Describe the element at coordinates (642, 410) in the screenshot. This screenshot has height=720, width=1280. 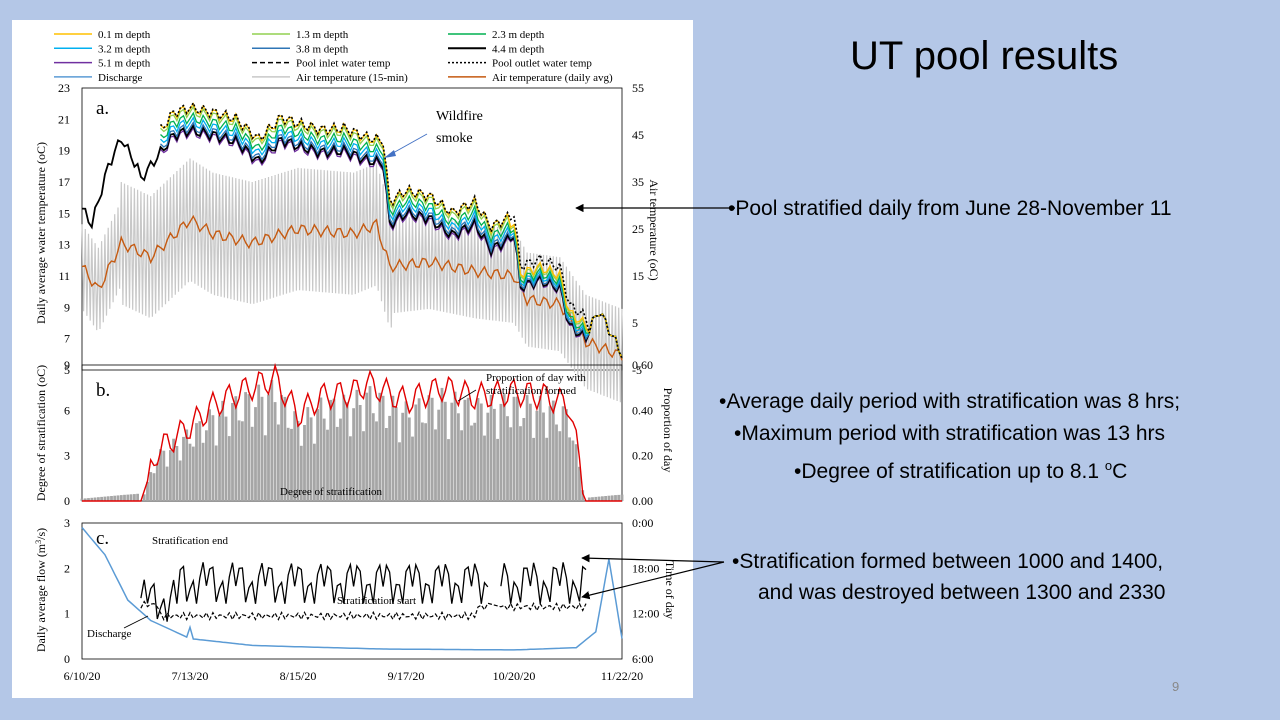
I see `panel-b-y2tick-label: 0.40` at that location.